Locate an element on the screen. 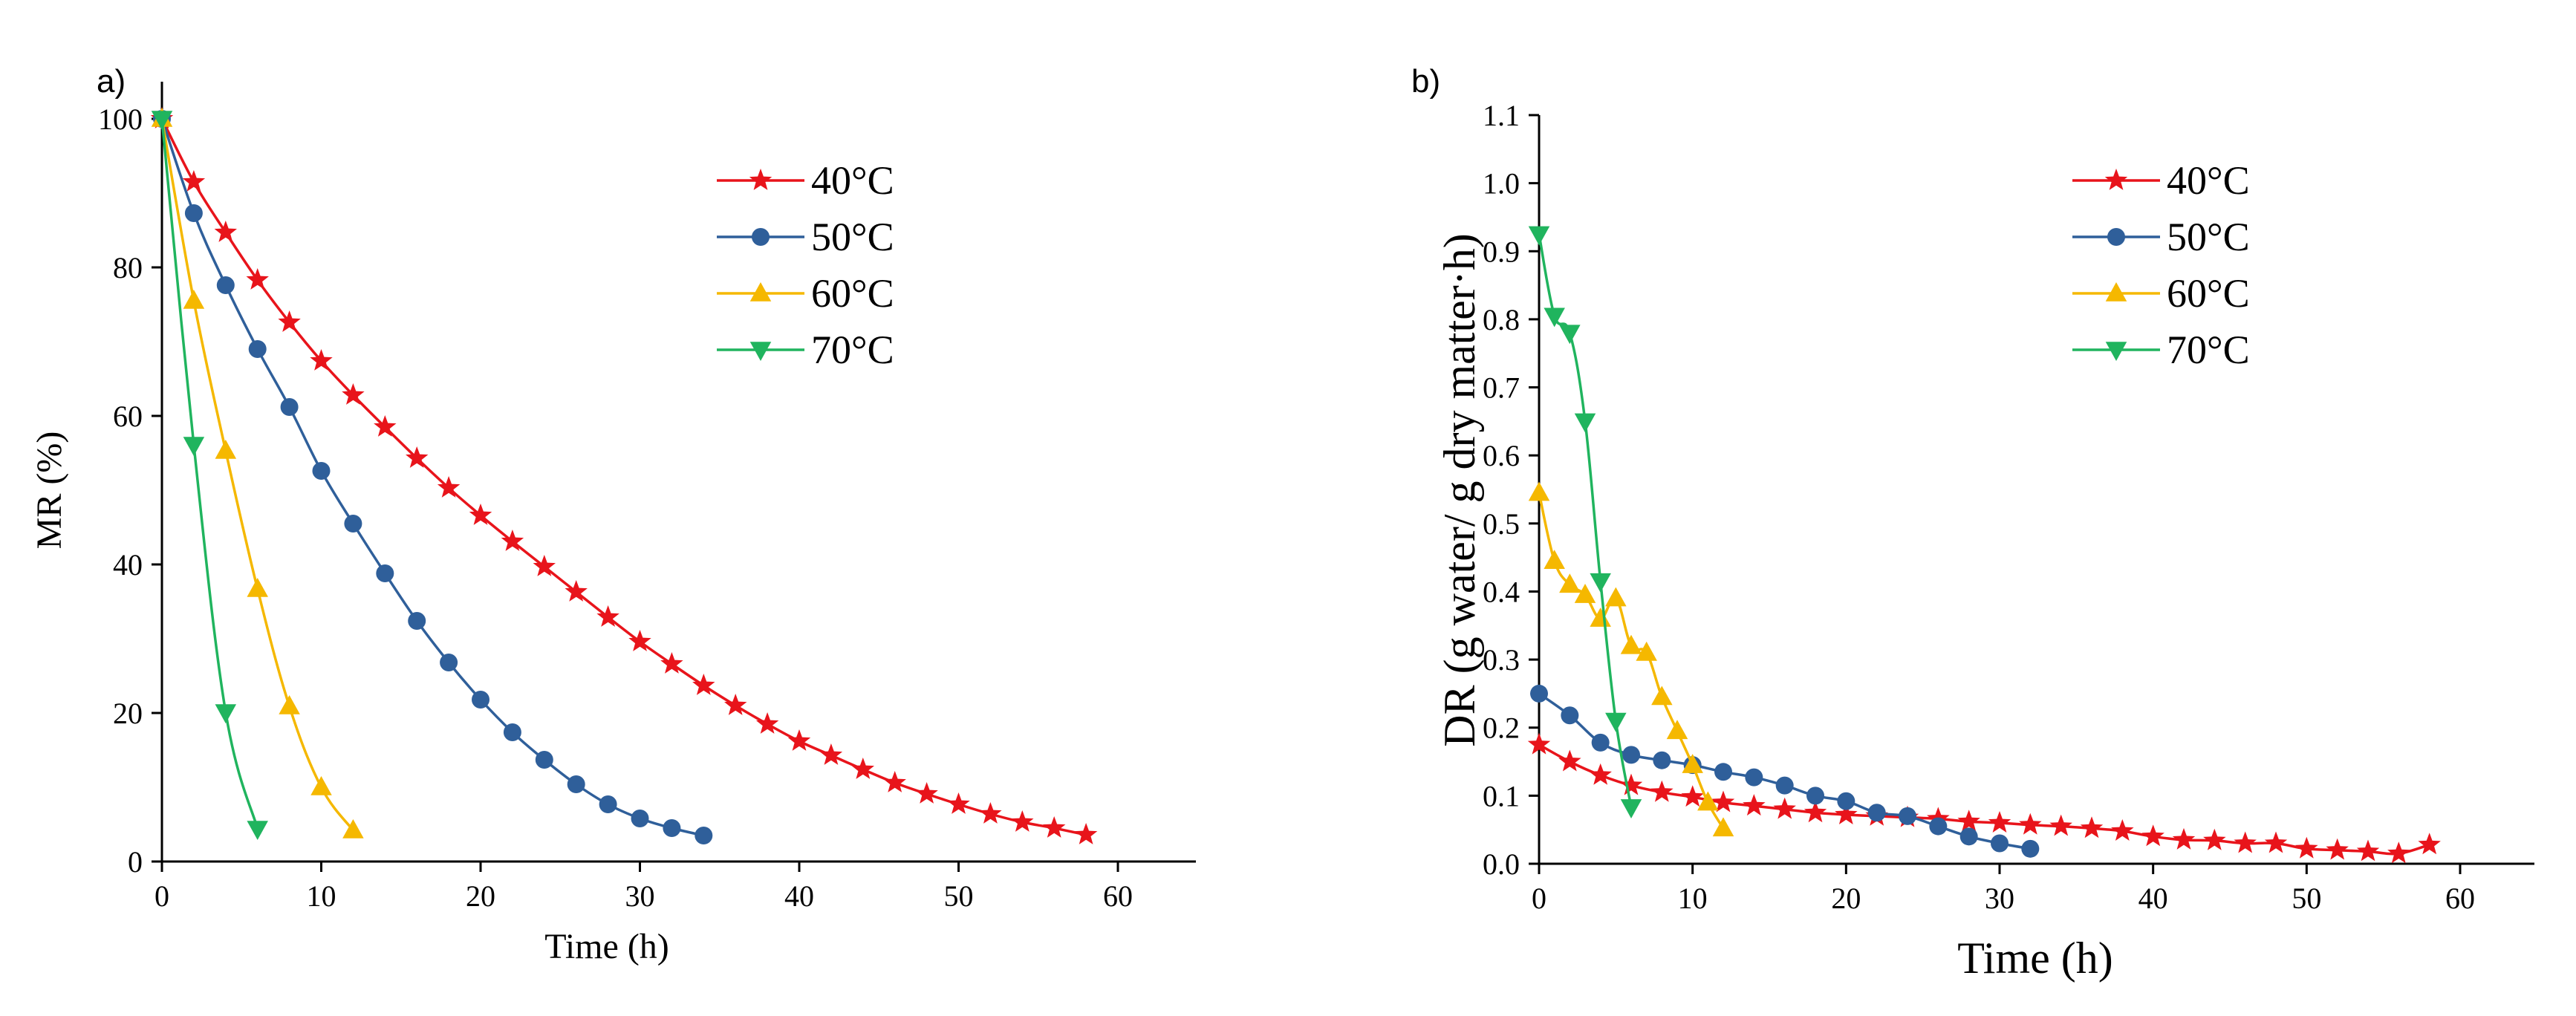 This screenshot has height=1016, width=2576. legend-item: 70°C is located at coordinates (2161, 350).